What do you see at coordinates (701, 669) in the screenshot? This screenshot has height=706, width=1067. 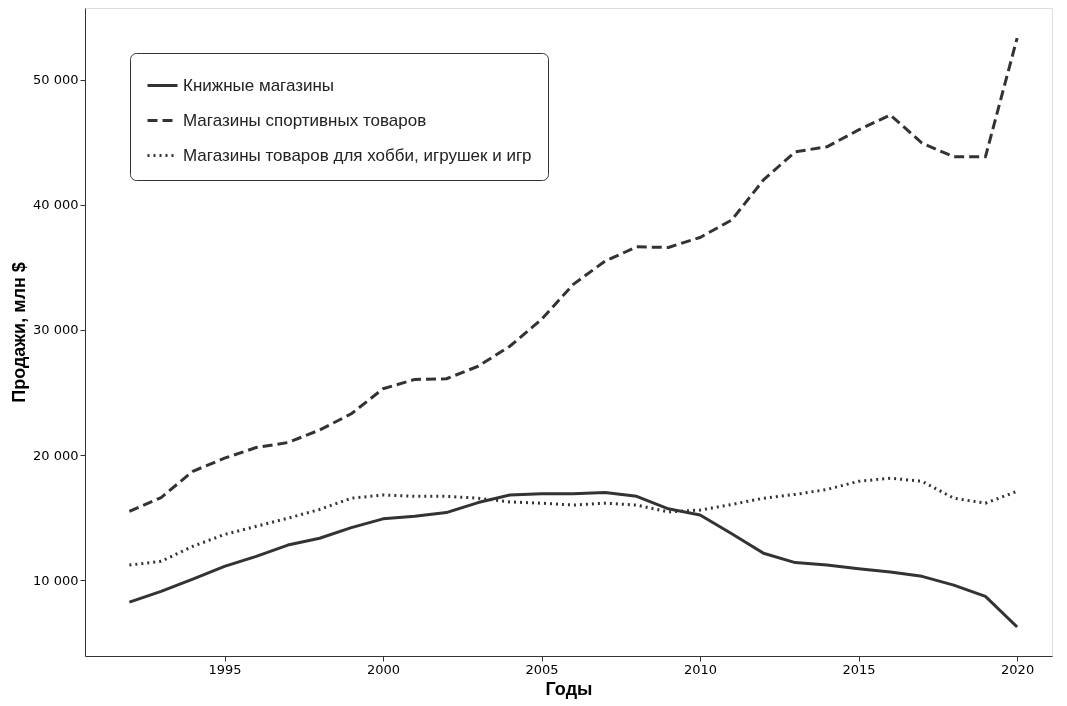 I see `x-tick-label: 2010` at bounding box center [701, 669].